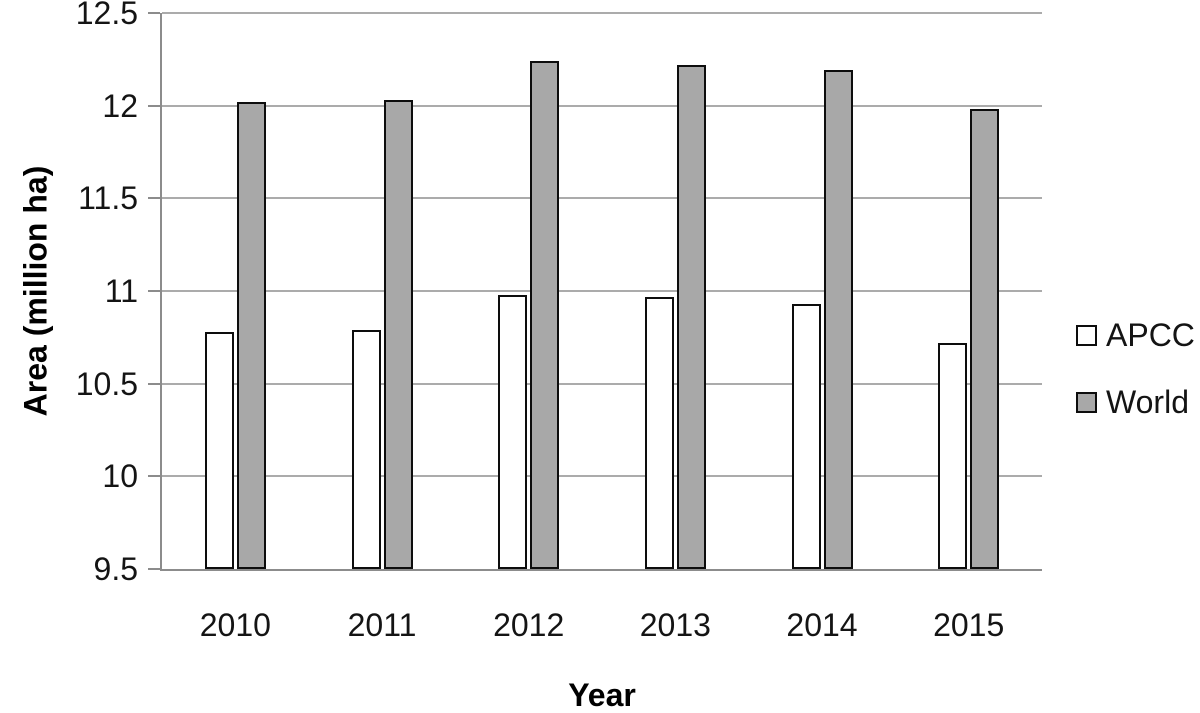  Describe the element at coordinates (1086, 402) in the screenshot. I see `legend-swatch-world` at that location.